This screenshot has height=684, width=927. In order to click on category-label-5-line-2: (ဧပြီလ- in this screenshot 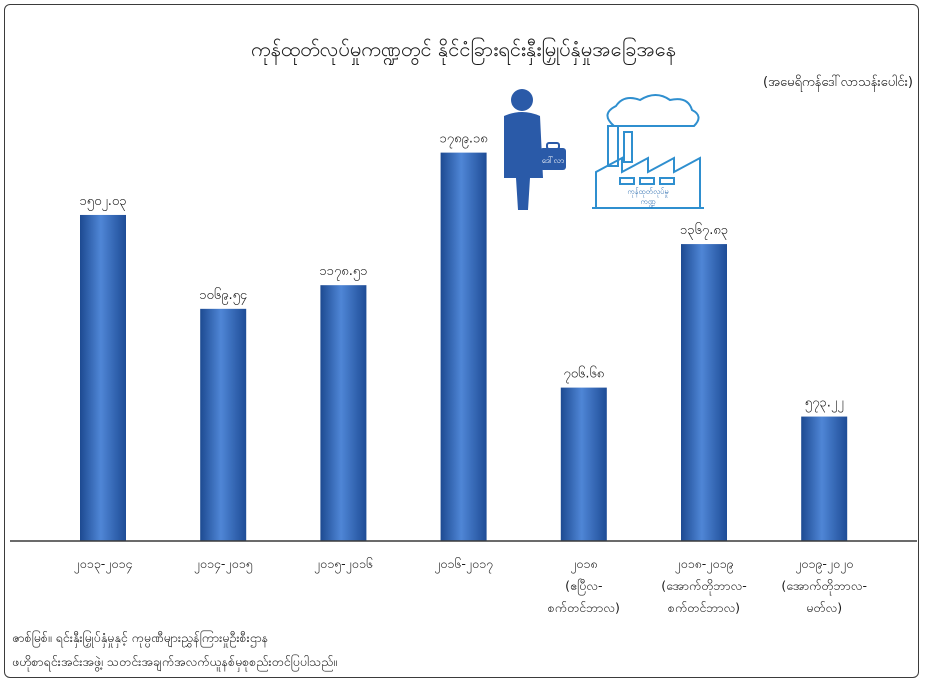, I will do `click(583, 587)`.